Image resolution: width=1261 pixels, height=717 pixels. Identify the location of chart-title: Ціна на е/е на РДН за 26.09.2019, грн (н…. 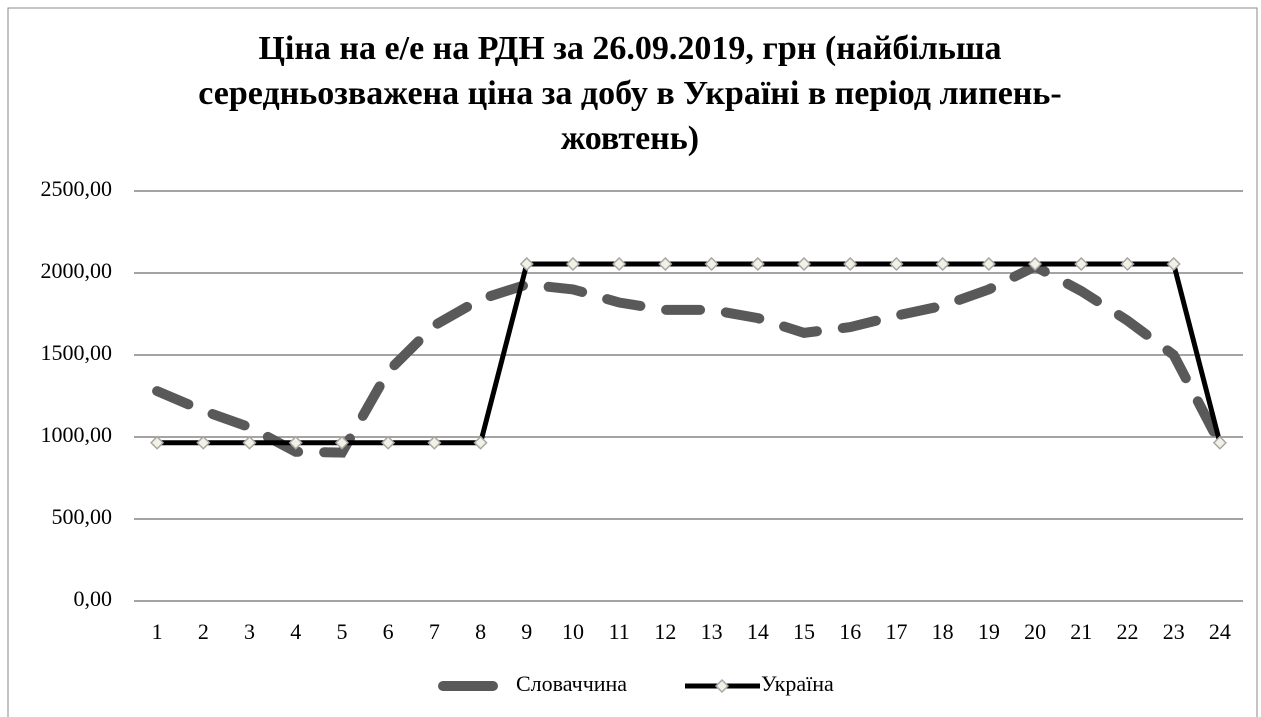
(630, 93).